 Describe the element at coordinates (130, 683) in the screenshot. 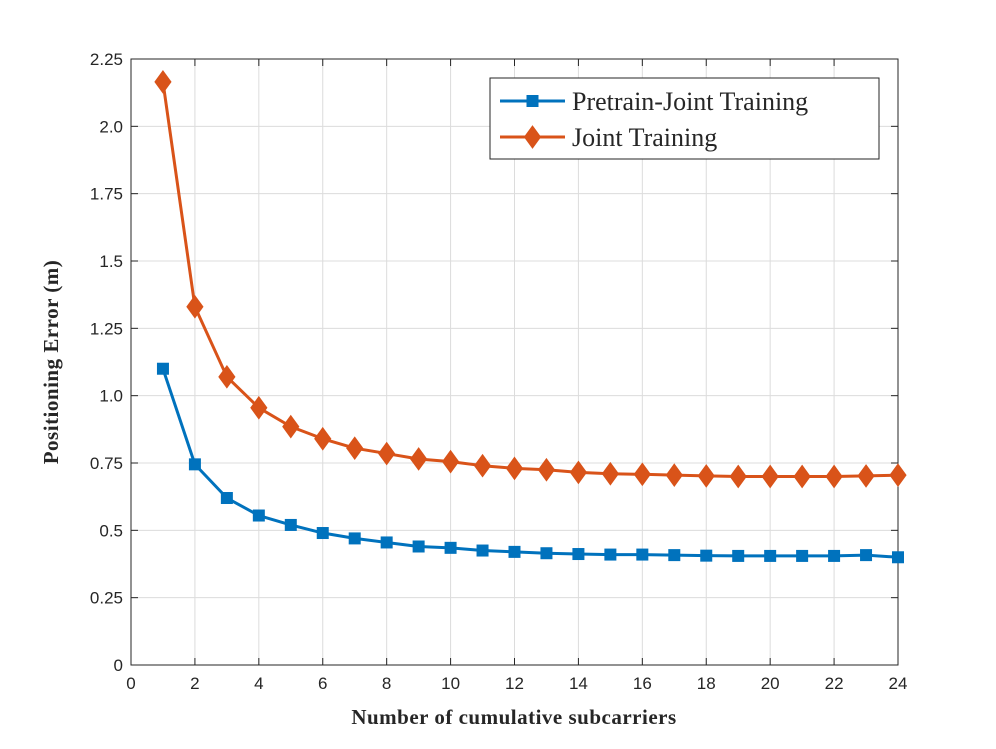

I see `x-tick-label: 0` at that location.